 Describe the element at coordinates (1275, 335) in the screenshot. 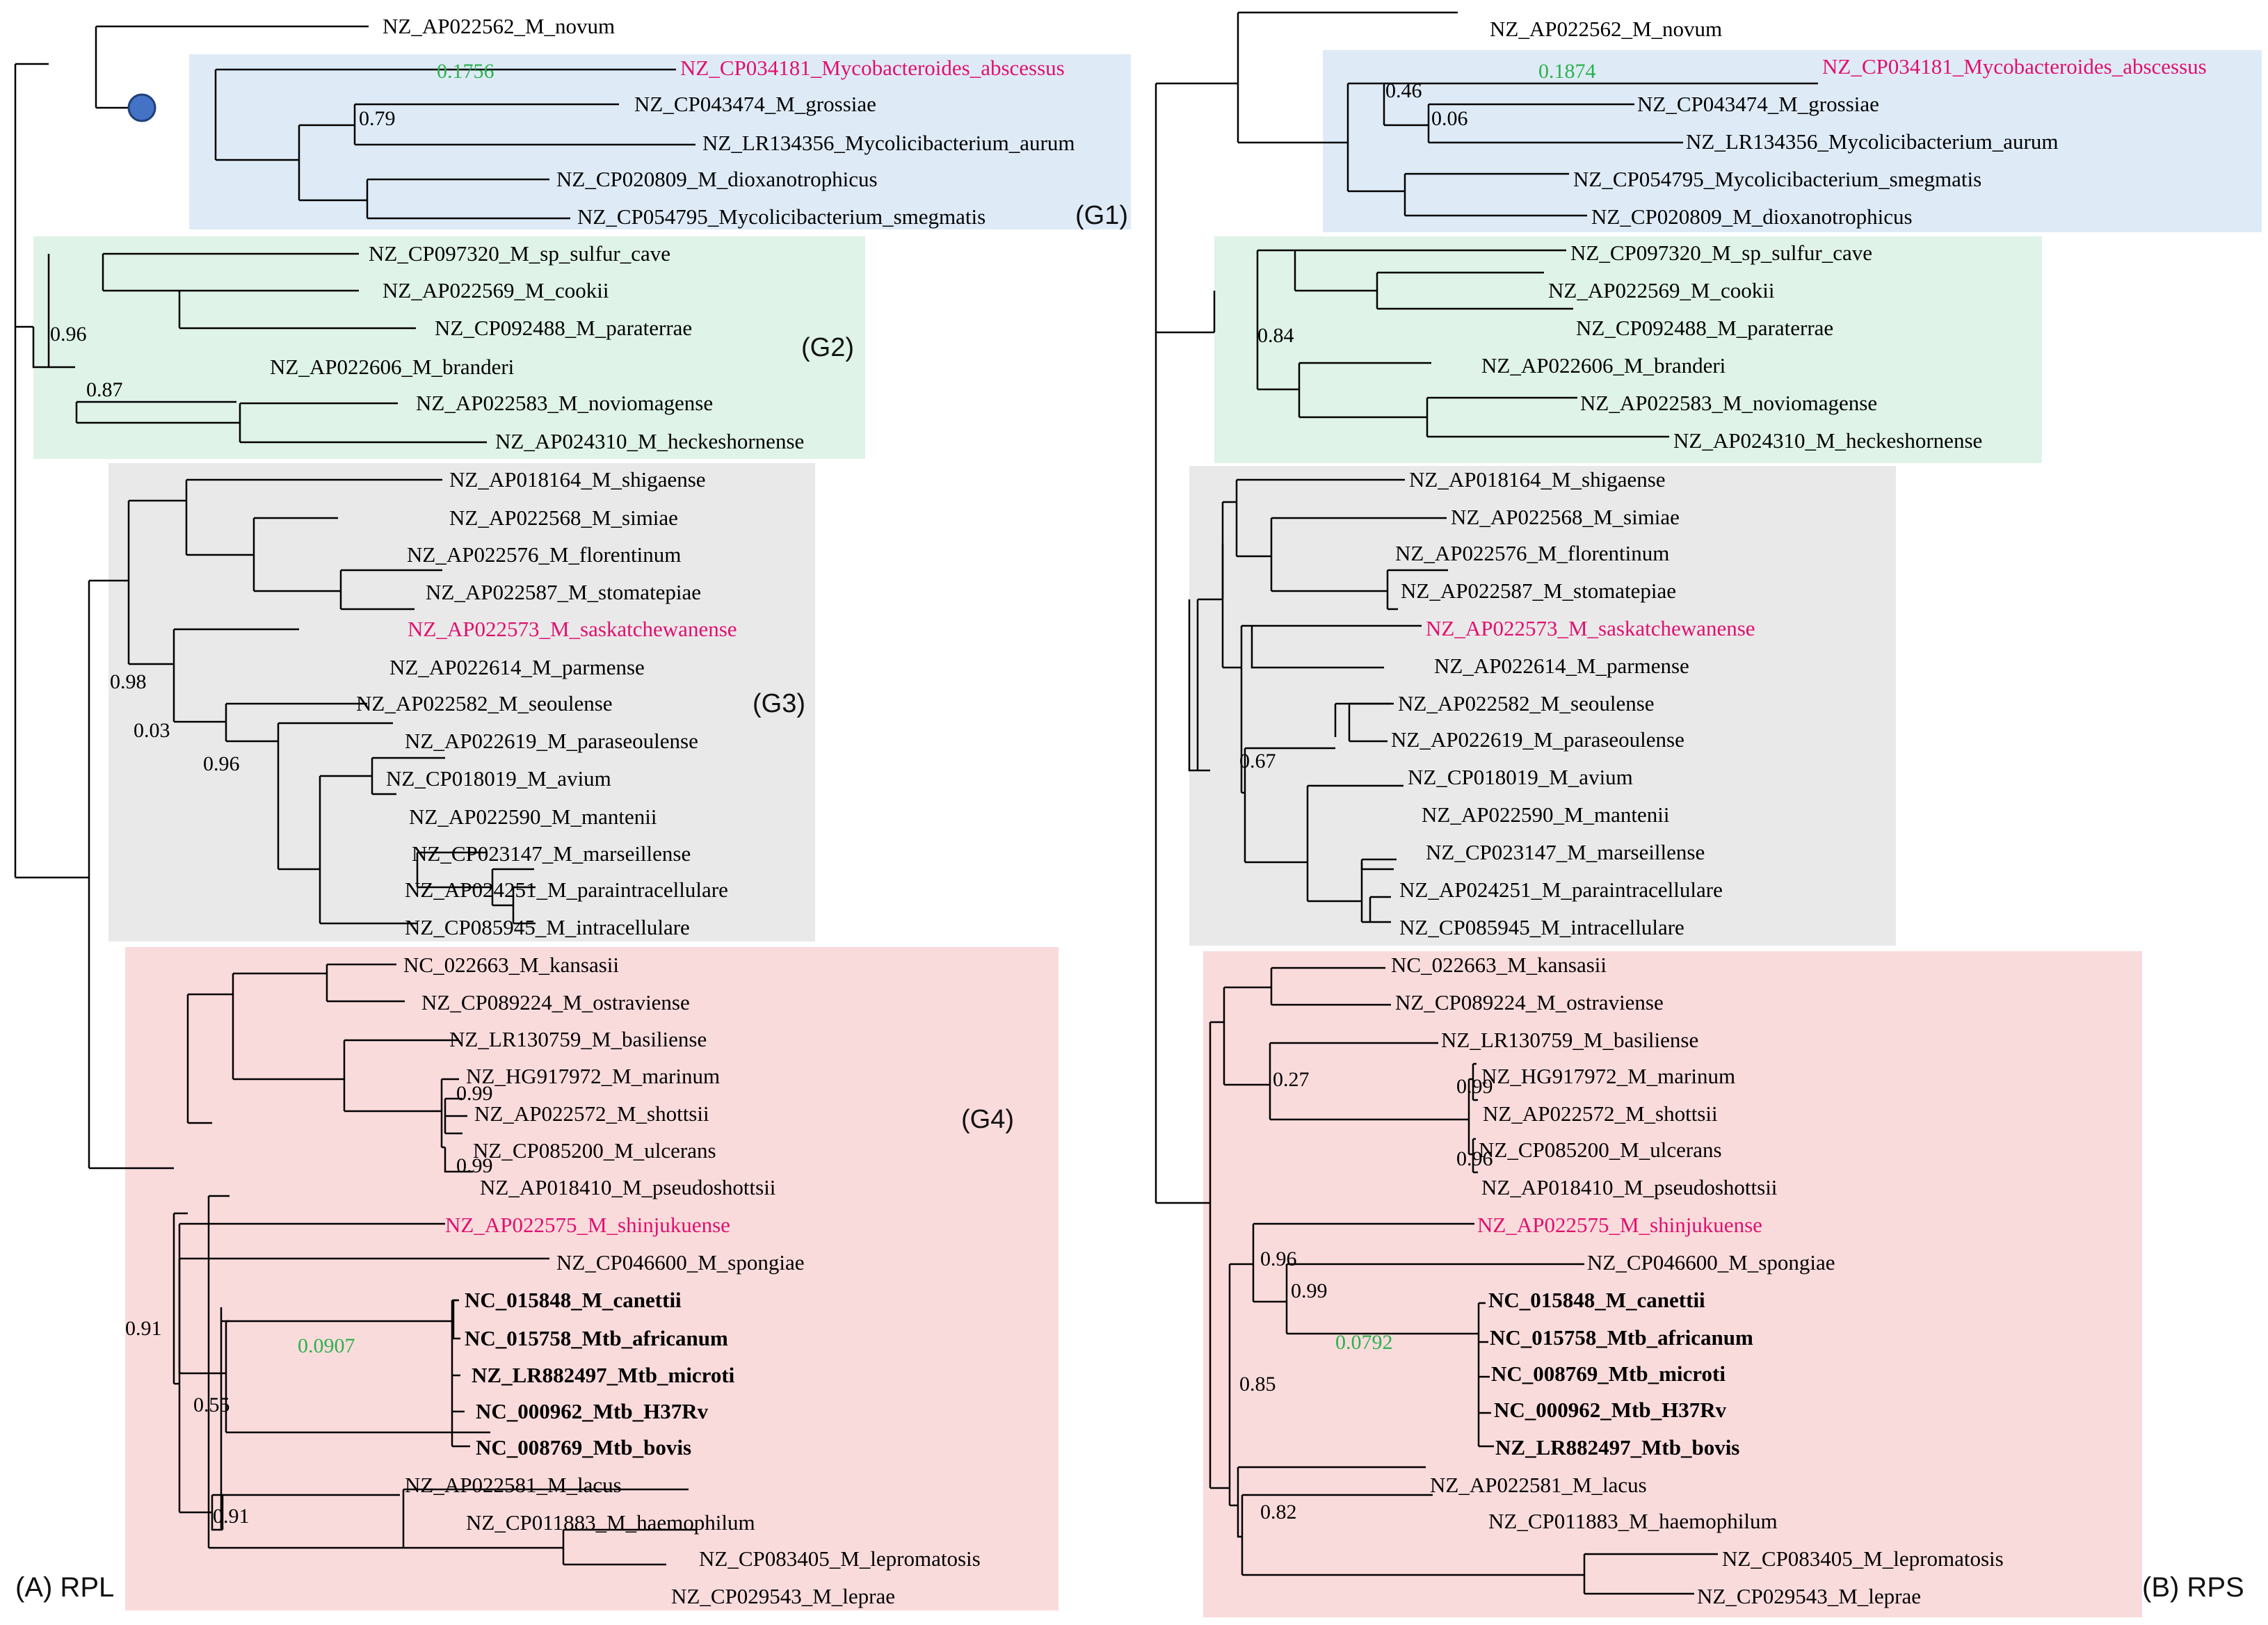

I see `support-value: 0.84` at that location.